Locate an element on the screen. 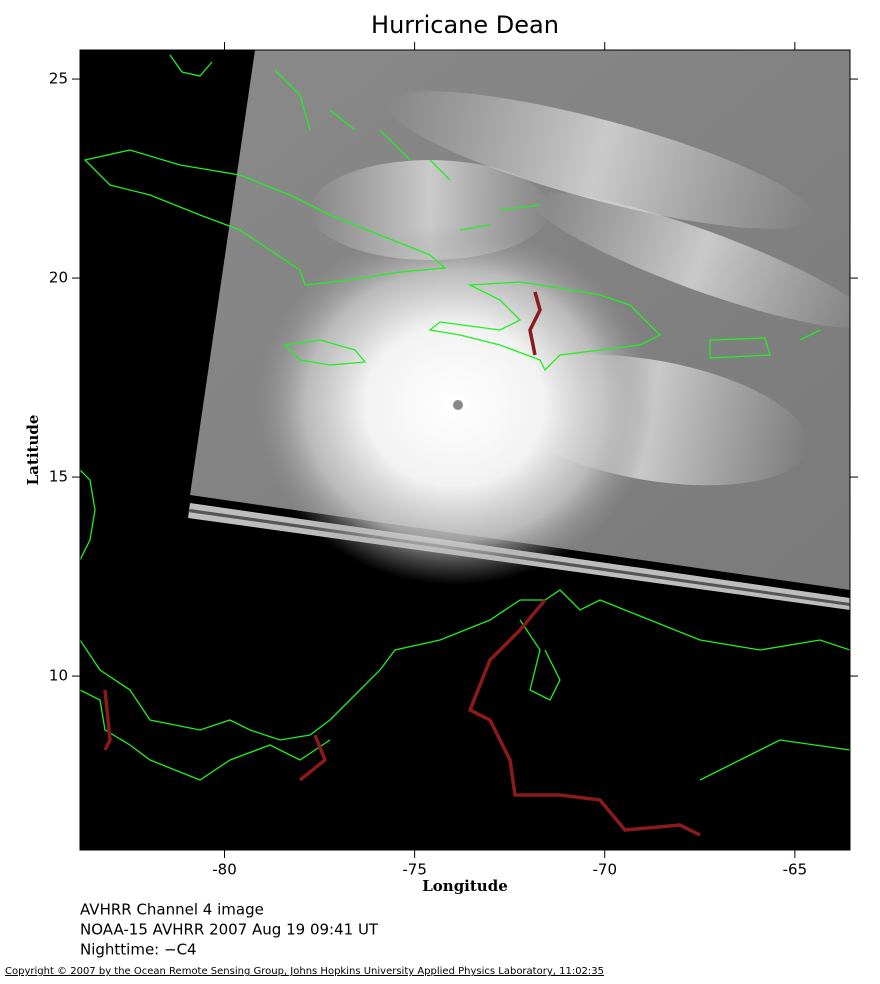 Image resolution: width=880 pixels, height=984 pixels. note: NOAA-15 AVHRR 2007 Aug 19 09:41 UT is located at coordinates (229, 930).